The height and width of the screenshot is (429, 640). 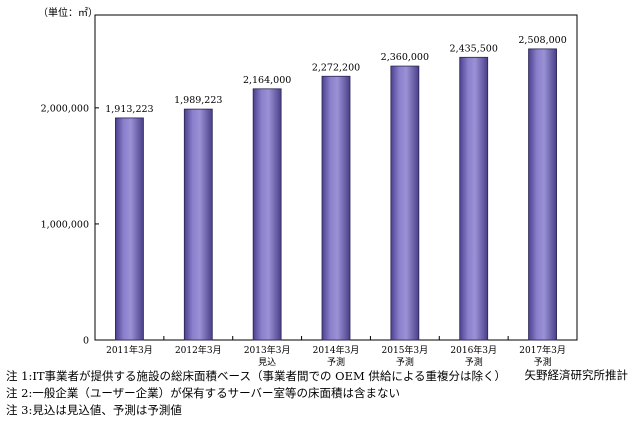 I want to click on x-category-label: 2012年3月, so click(x=198, y=350).